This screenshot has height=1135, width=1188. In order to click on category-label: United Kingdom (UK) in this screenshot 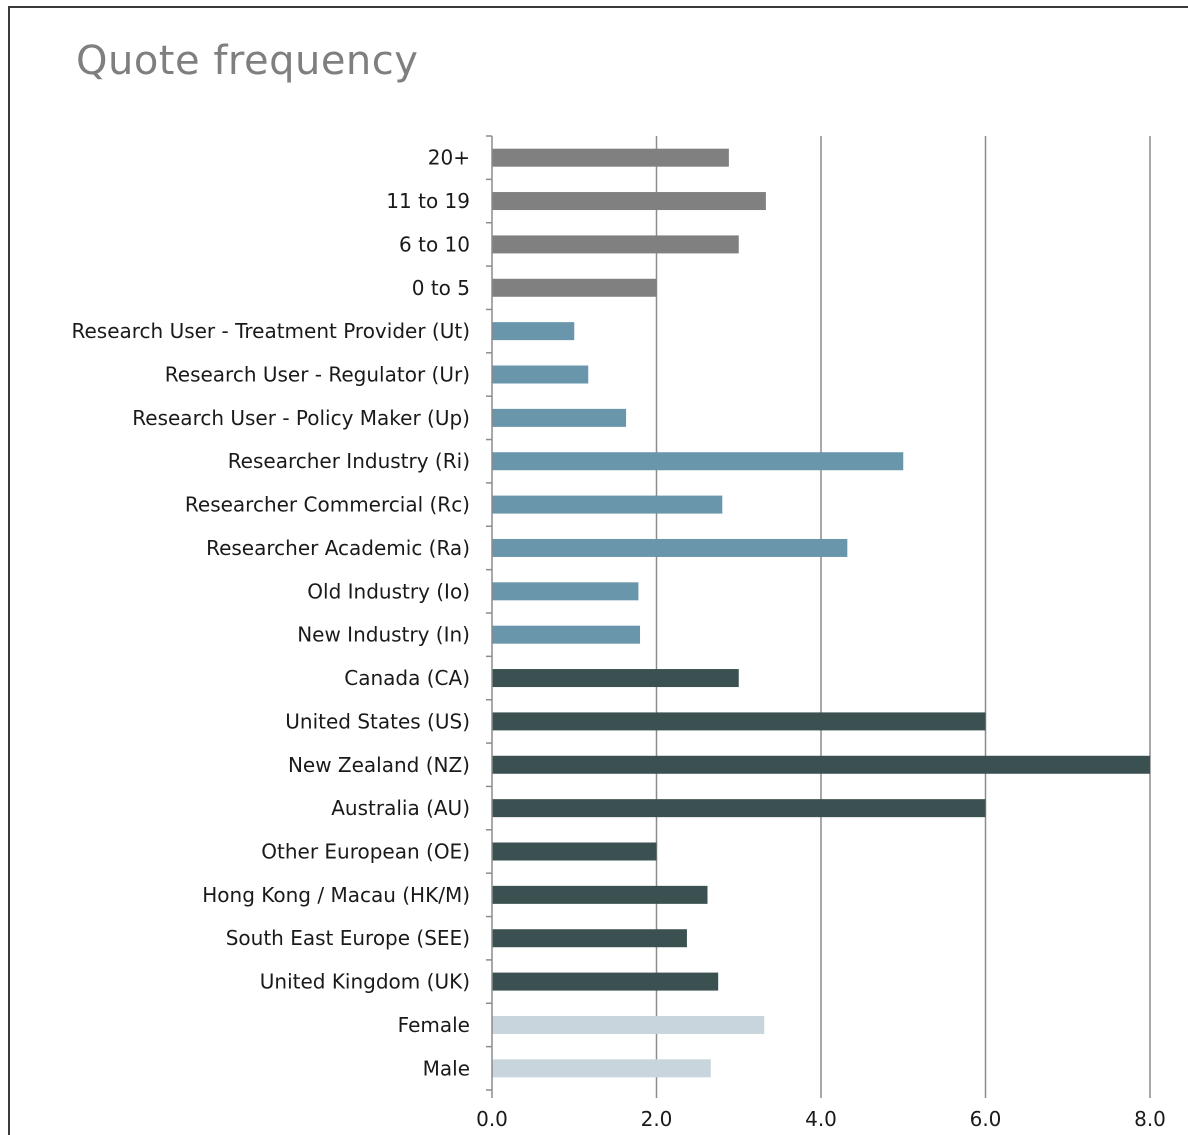, I will do `click(365, 982)`.